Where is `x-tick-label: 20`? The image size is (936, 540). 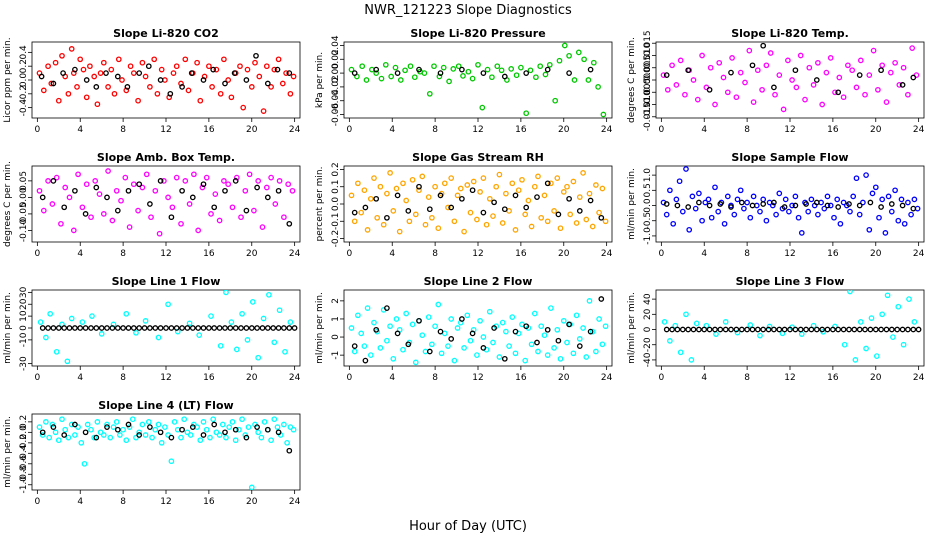
x-tick-label: 20 is located at coordinates (252, 502).